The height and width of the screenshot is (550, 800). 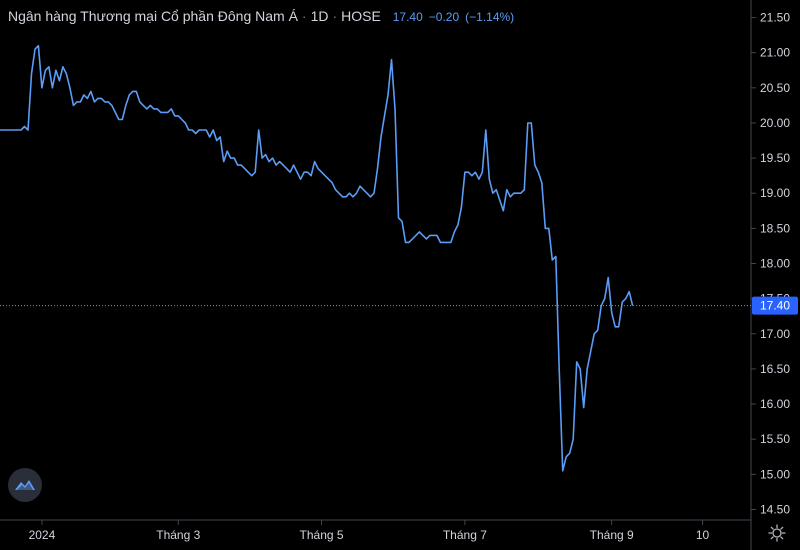 I want to click on price-axis-label: 18.00, so click(x=775, y=264).